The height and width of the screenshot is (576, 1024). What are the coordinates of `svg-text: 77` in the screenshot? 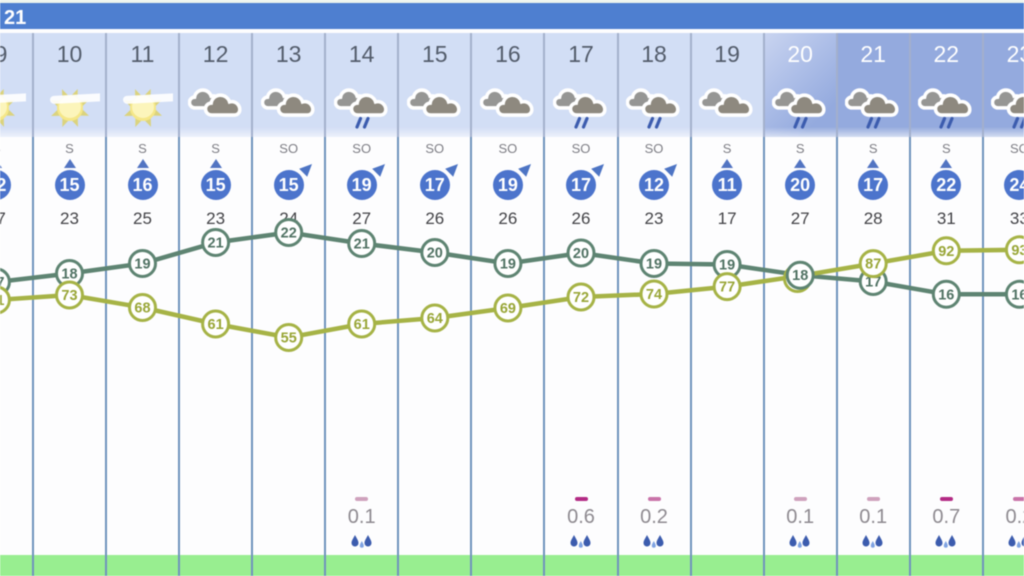 It's located at (727, 288).